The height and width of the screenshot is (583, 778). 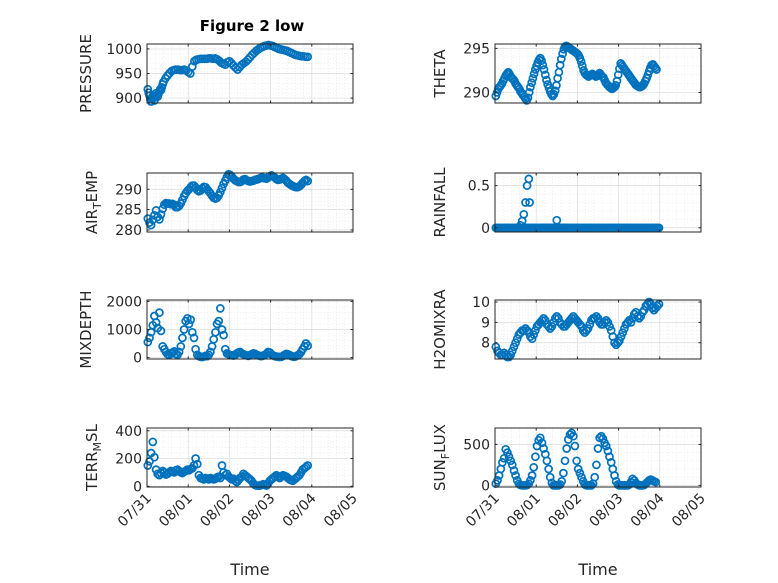 What do you see at coordinates (86, 73) in the screenshot?
I see `y-axis-label: PRESSURE` at bounding box center [86, 73].